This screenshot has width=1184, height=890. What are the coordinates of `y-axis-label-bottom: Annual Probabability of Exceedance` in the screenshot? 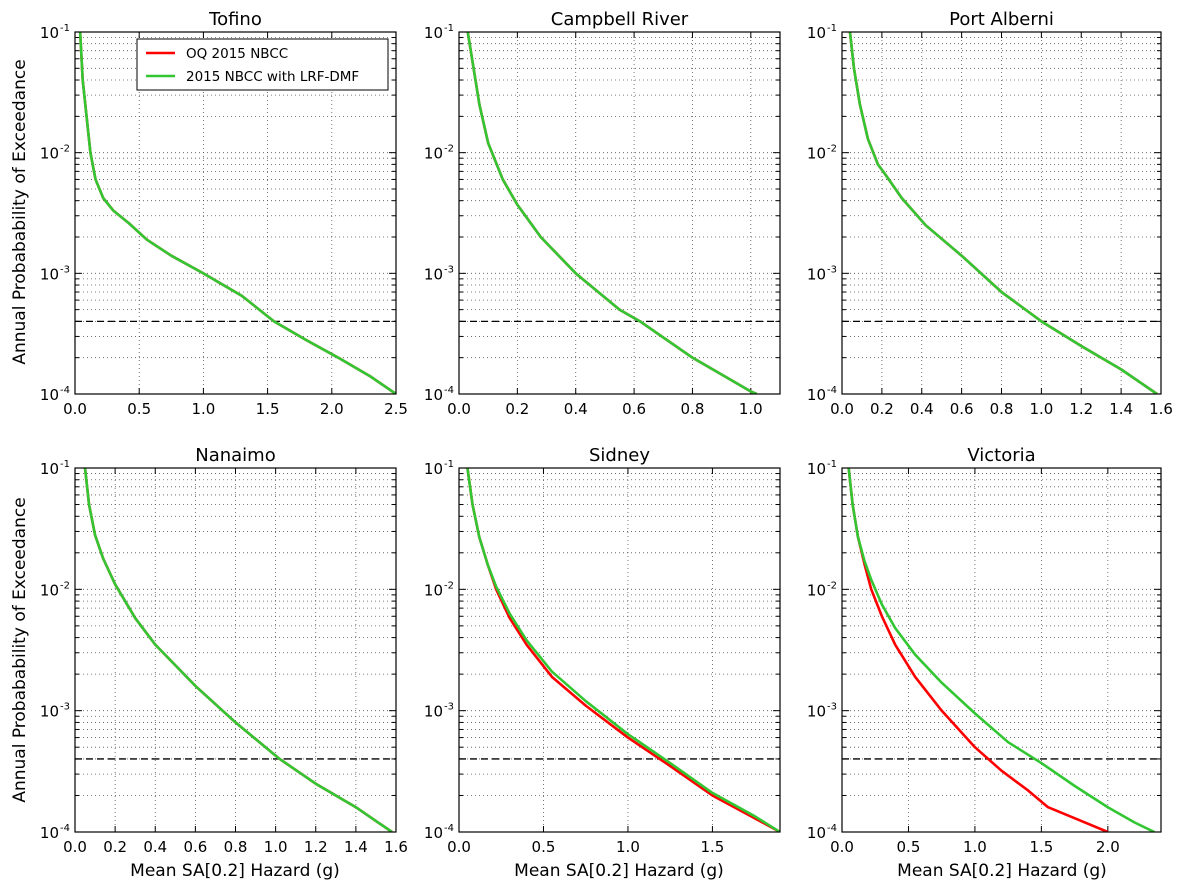 It's located at (20, 649).